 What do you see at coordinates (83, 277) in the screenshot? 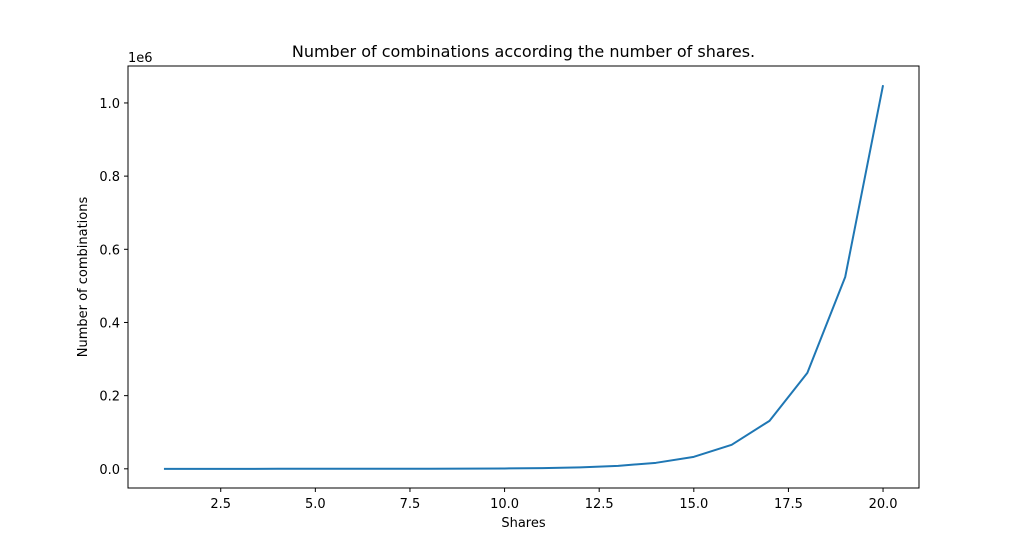
I see `y-axis-label: Number of combinations` at bounding box center [83, 277].